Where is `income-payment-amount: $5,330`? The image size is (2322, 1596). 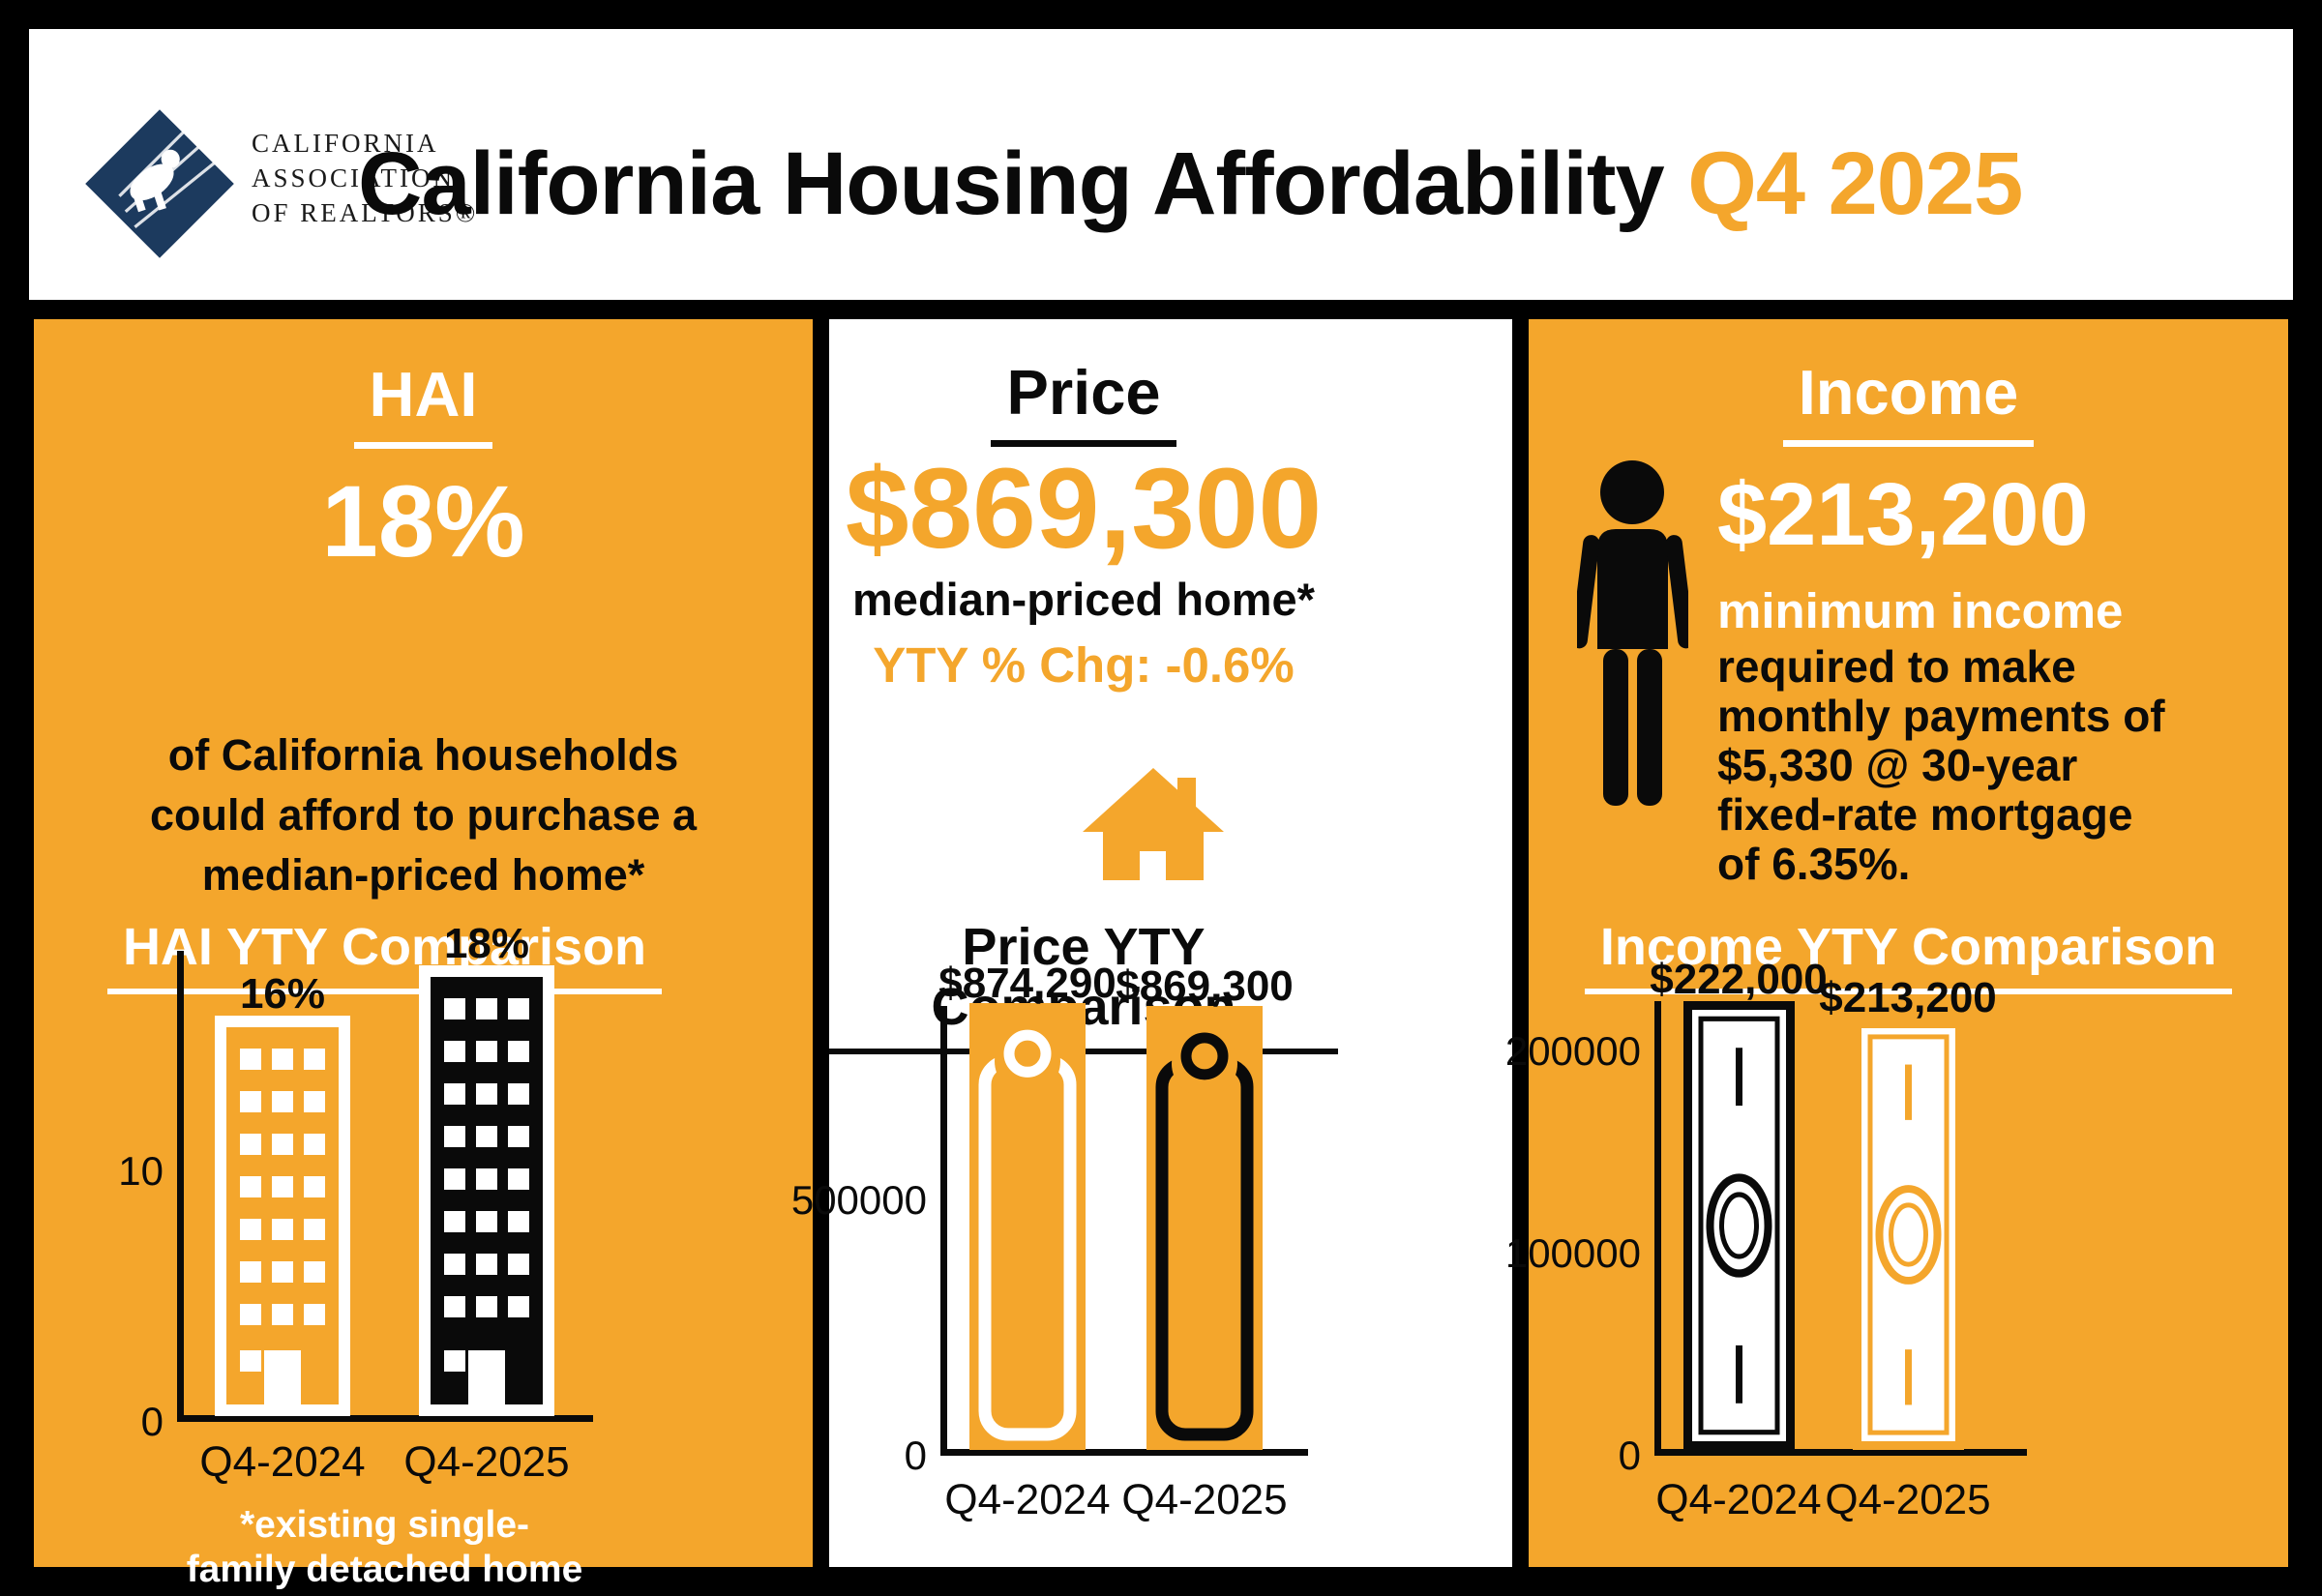
income-payment-amount: $5,330 is located at coordinates (1785, 765).